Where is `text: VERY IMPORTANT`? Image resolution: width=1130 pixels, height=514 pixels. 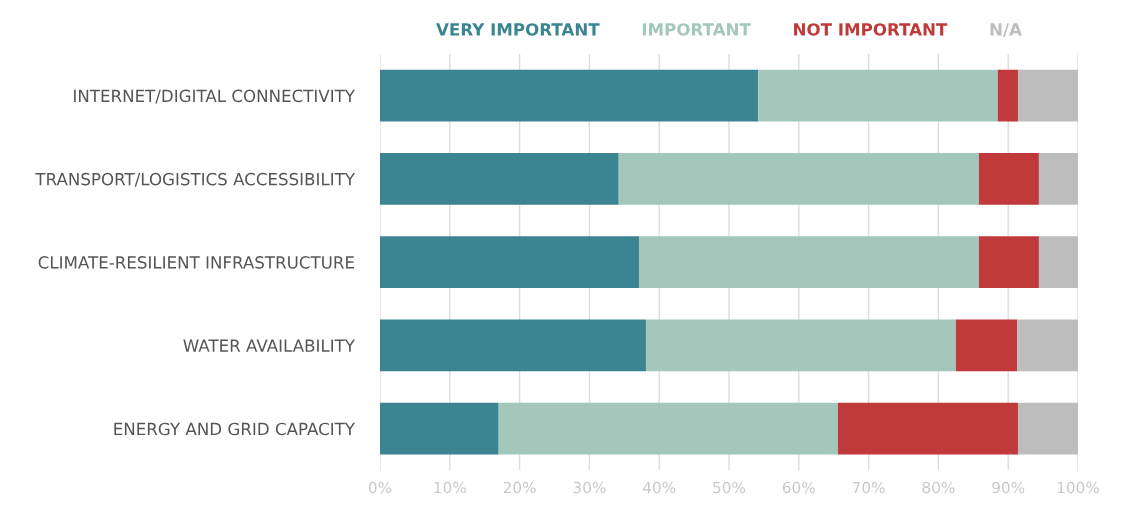
text: VERY IMPORTANT is located at coordinates (518, 29).